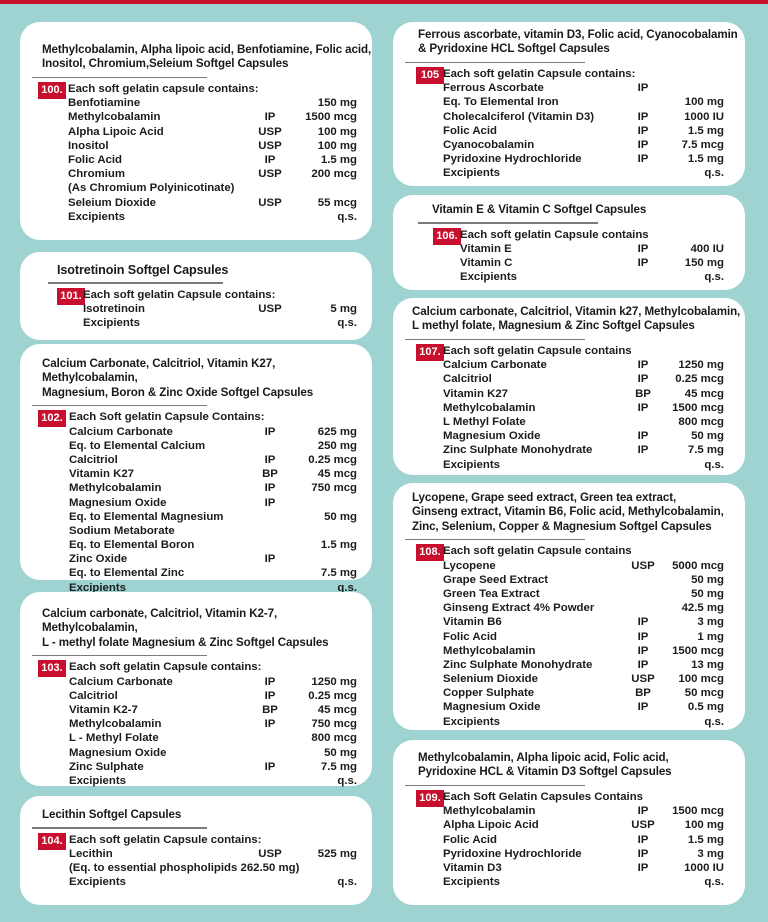 Image resolution: width=768 pixels, height=922 pixels. I want to click on ingredient-amount: 55 mcg, so click(337, 202).